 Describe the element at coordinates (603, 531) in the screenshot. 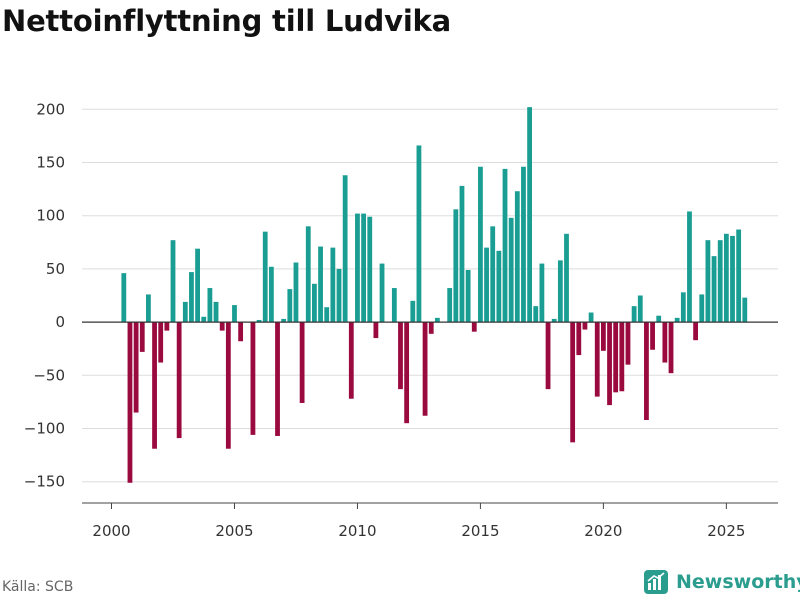

I see `x-tick-label: 2020` at that location.